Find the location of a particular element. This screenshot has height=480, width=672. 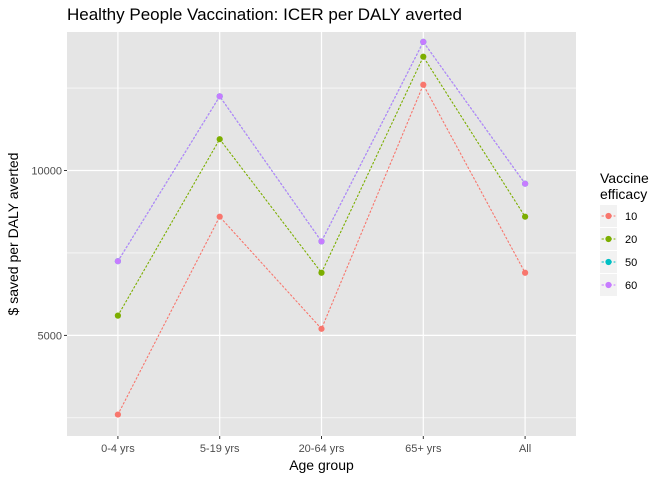

x-tick-label: 20-64 yrs is located at coordinates (322, 449).